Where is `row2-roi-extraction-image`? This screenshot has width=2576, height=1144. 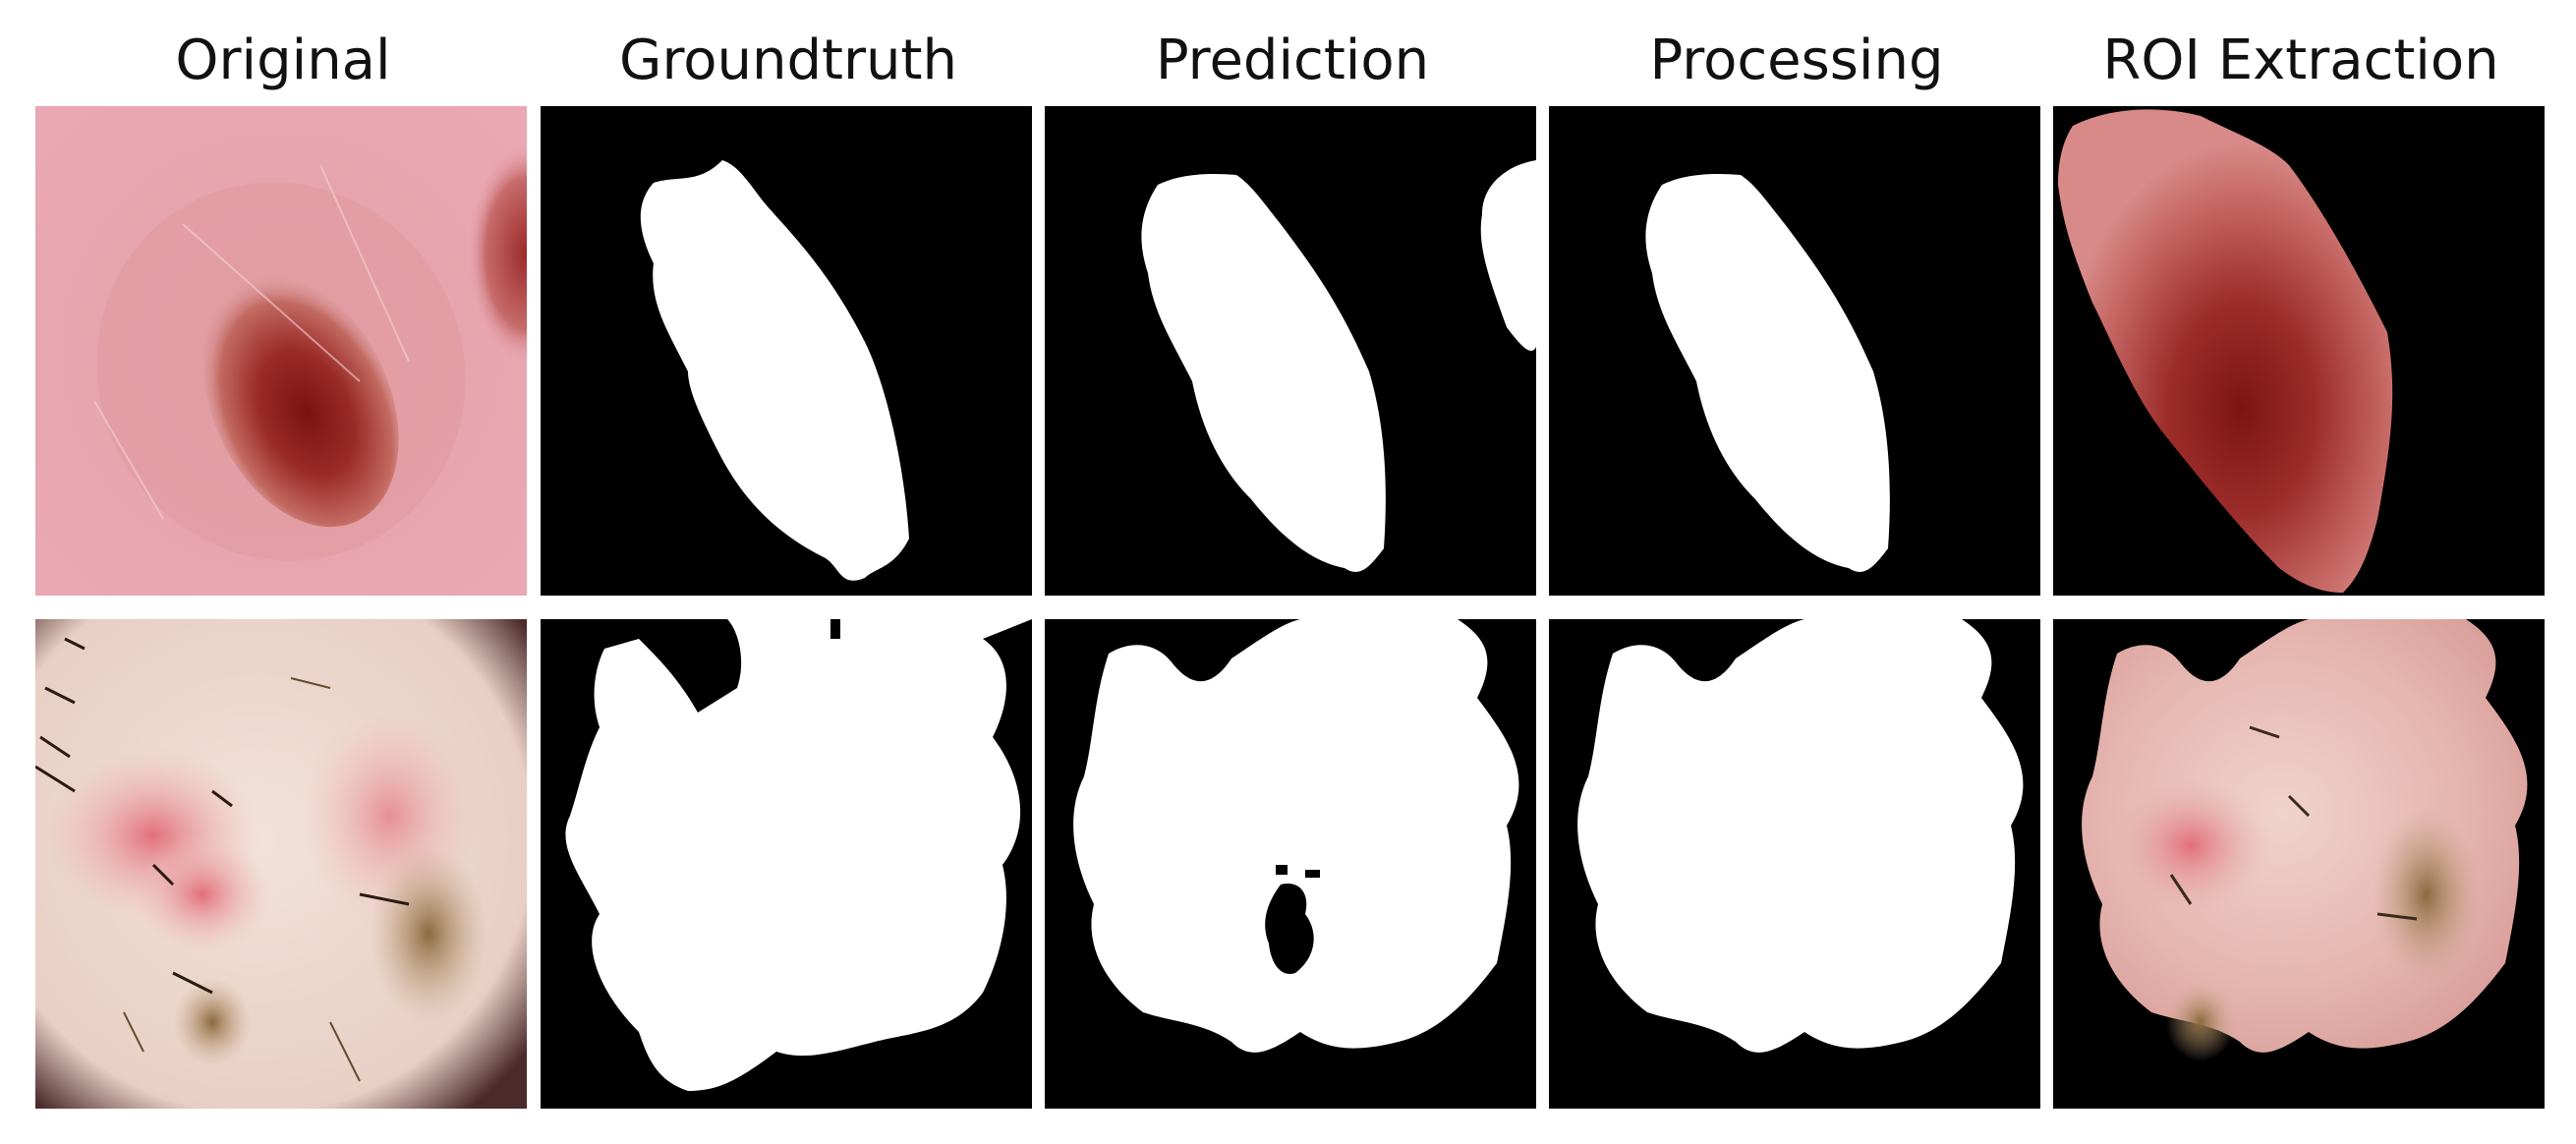
row2-roi-extraction-image is located at coordinates (2299, 864).